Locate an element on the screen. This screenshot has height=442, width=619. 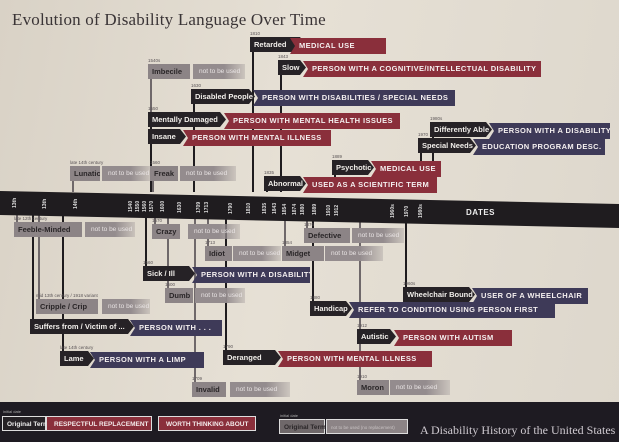
initial-date: late 12th century is located at coordinates (31, 218).